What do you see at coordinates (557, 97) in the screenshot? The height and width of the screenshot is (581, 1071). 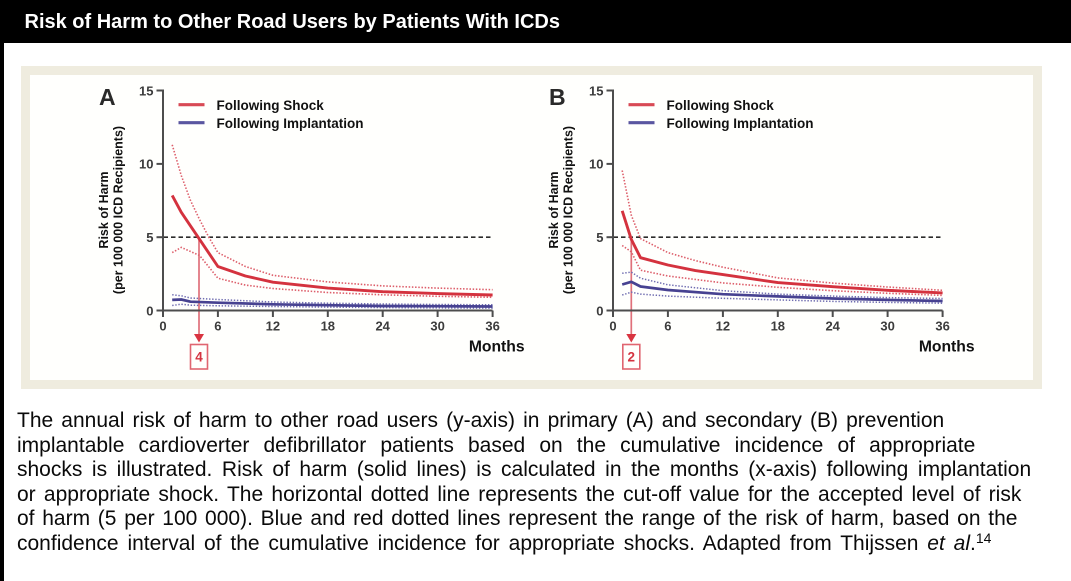 I see `svg-text: B` at bounding box center [557, 97].